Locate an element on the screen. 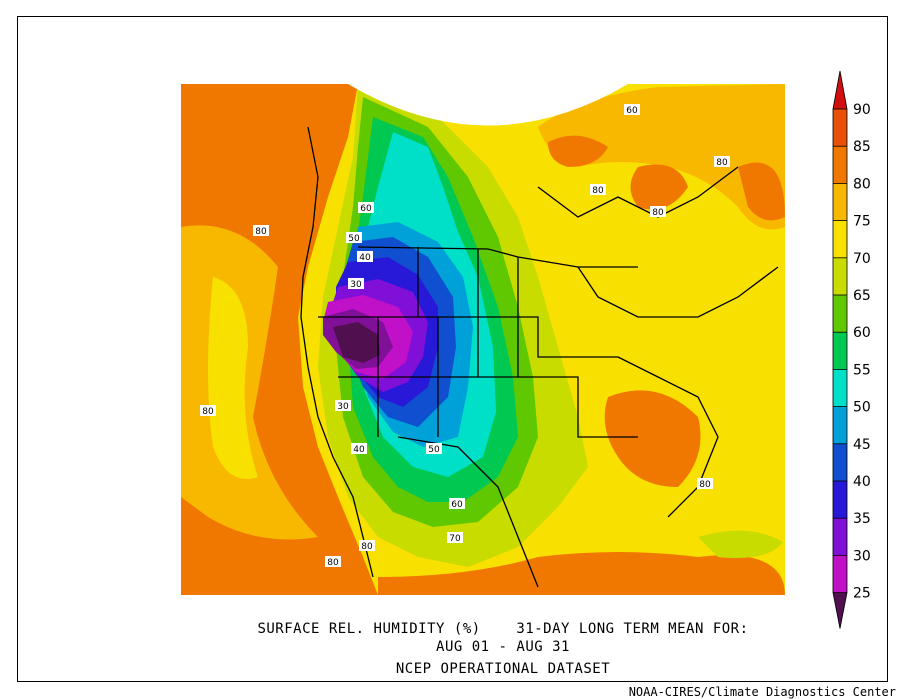 This screenshot has width=904, height=699. colorbar-top-arrow is located at coordinates (840, 90).